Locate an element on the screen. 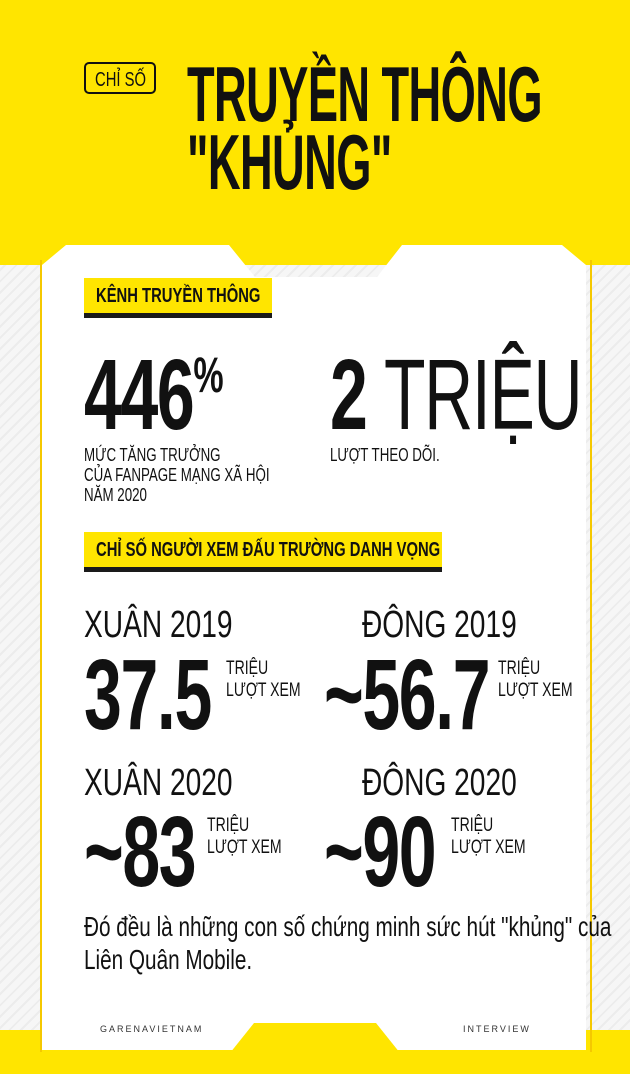  section-label-viewers: CHỈ SỐ NGƯỜI XEM ĐẤU TRƯỜNG DANH VỌNG is located at coordinates (263, 552).